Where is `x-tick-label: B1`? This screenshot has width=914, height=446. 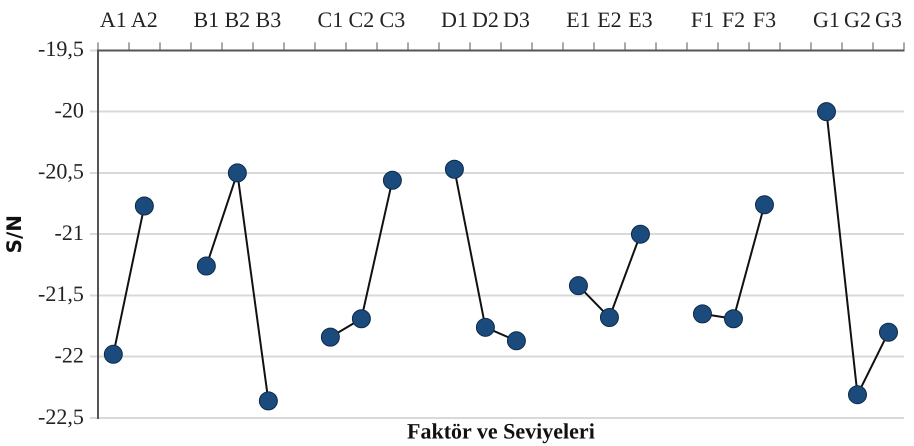 x-tick-label: B1 is located at coordinates (207, 19).